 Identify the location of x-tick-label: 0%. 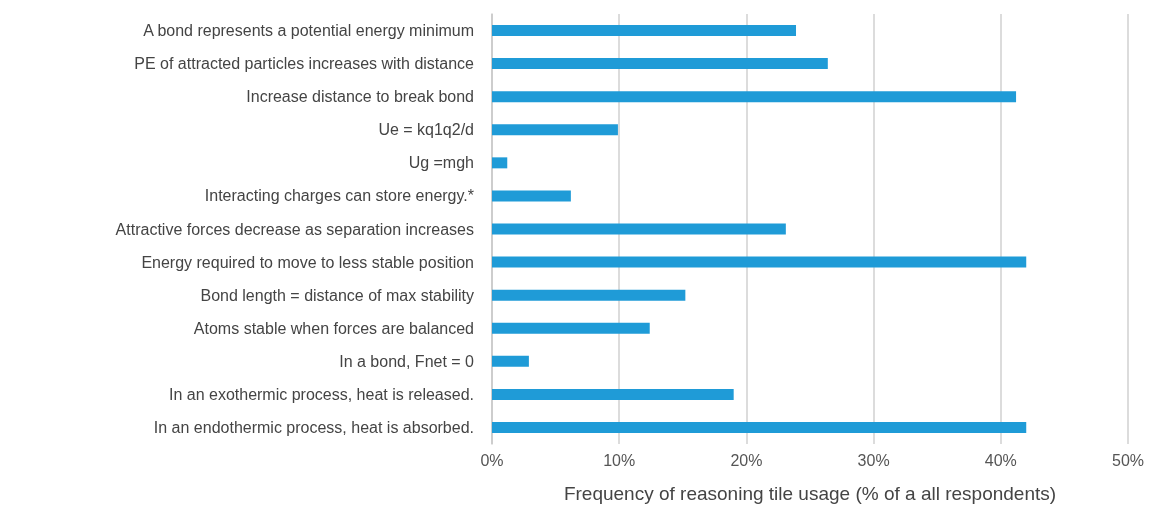
(492, 460).